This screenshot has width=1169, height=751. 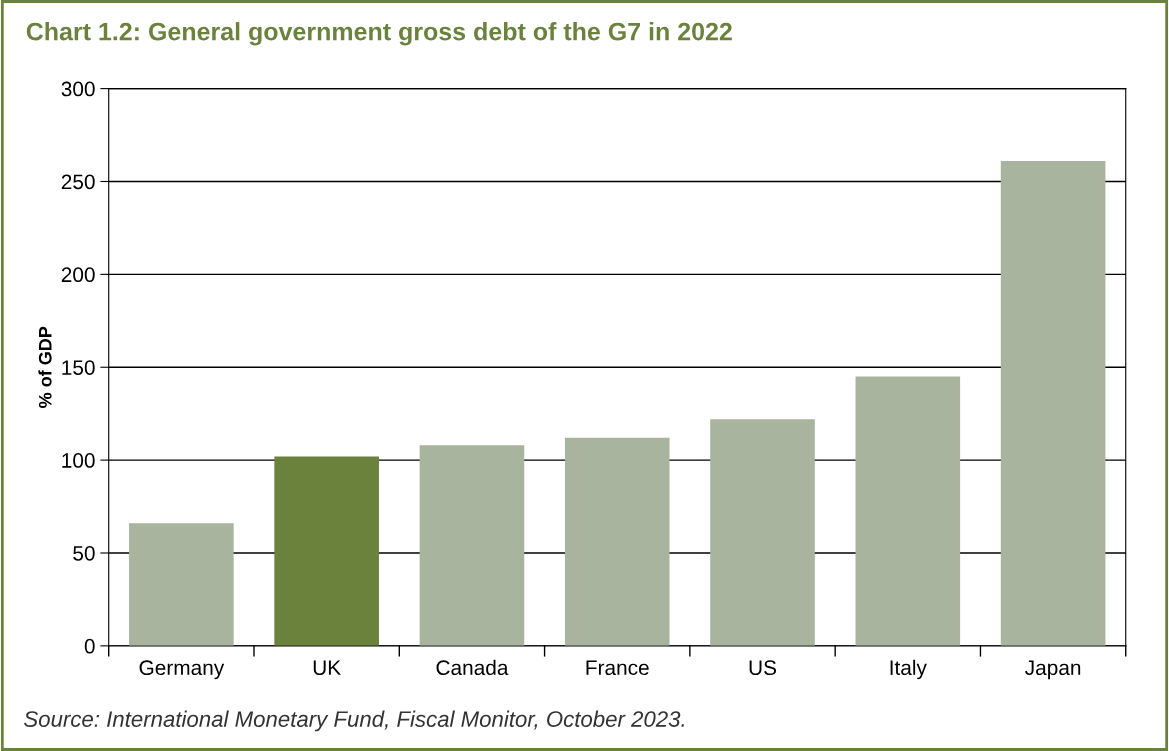 What do you see at coordinates (763, 668) in the screenshot?
I see `x-tick-label: US` at bounding box center [763, 668].